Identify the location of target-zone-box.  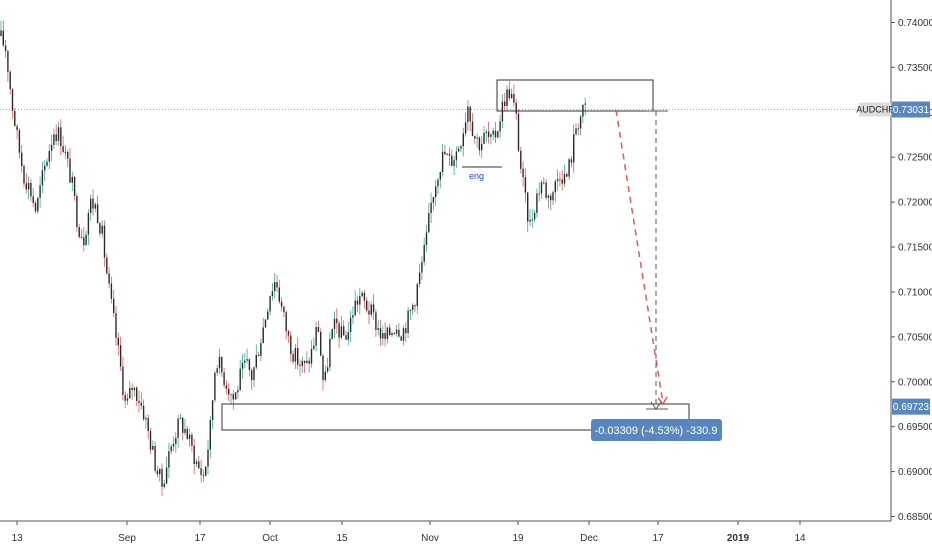
(455, 417).